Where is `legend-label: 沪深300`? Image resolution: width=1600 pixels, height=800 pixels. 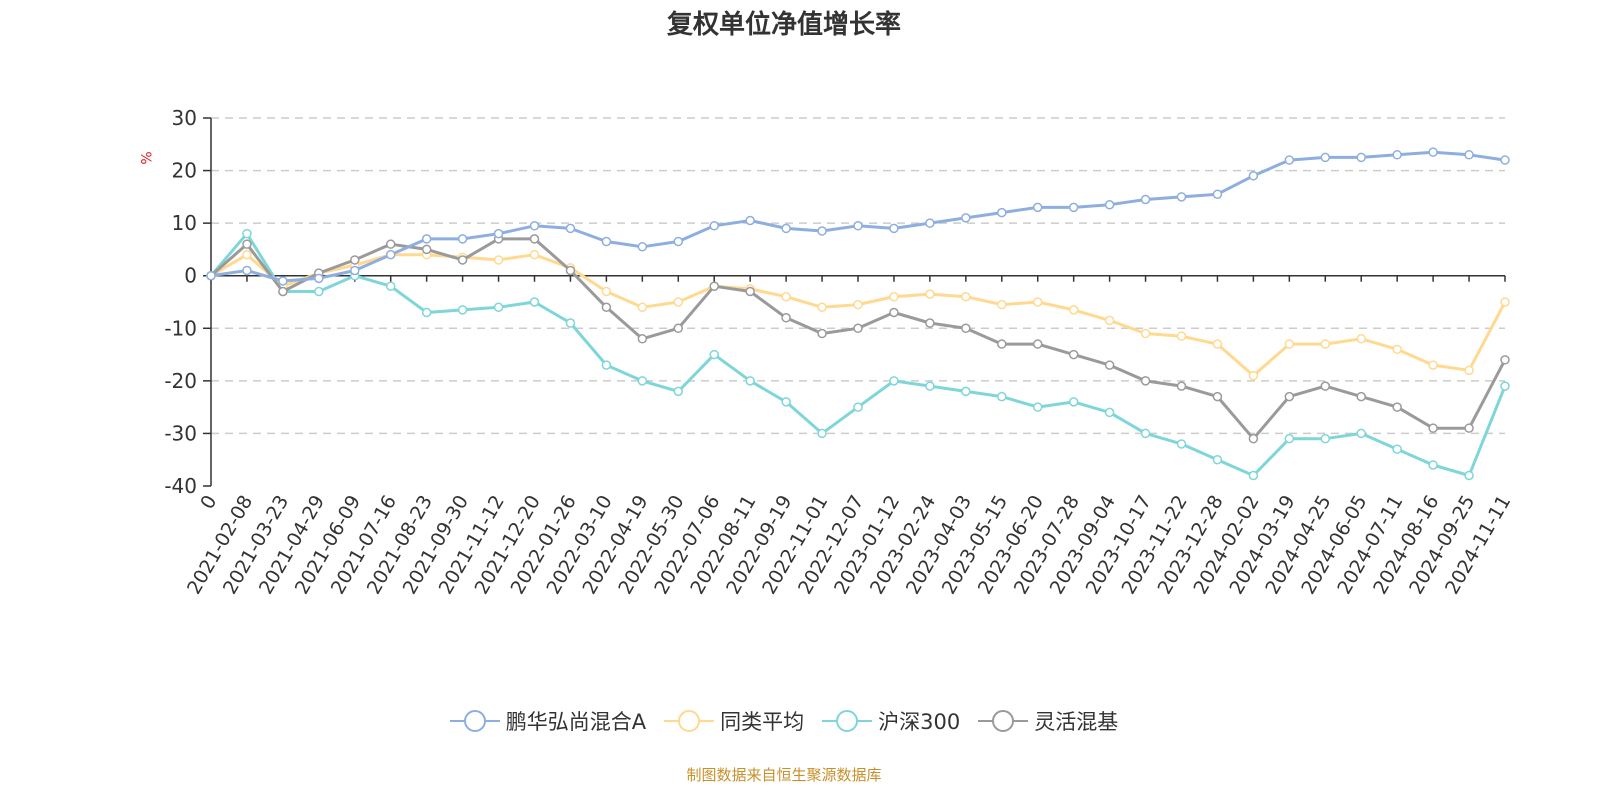
legend-label: 沪深300 is located at coordinates (919, 722).